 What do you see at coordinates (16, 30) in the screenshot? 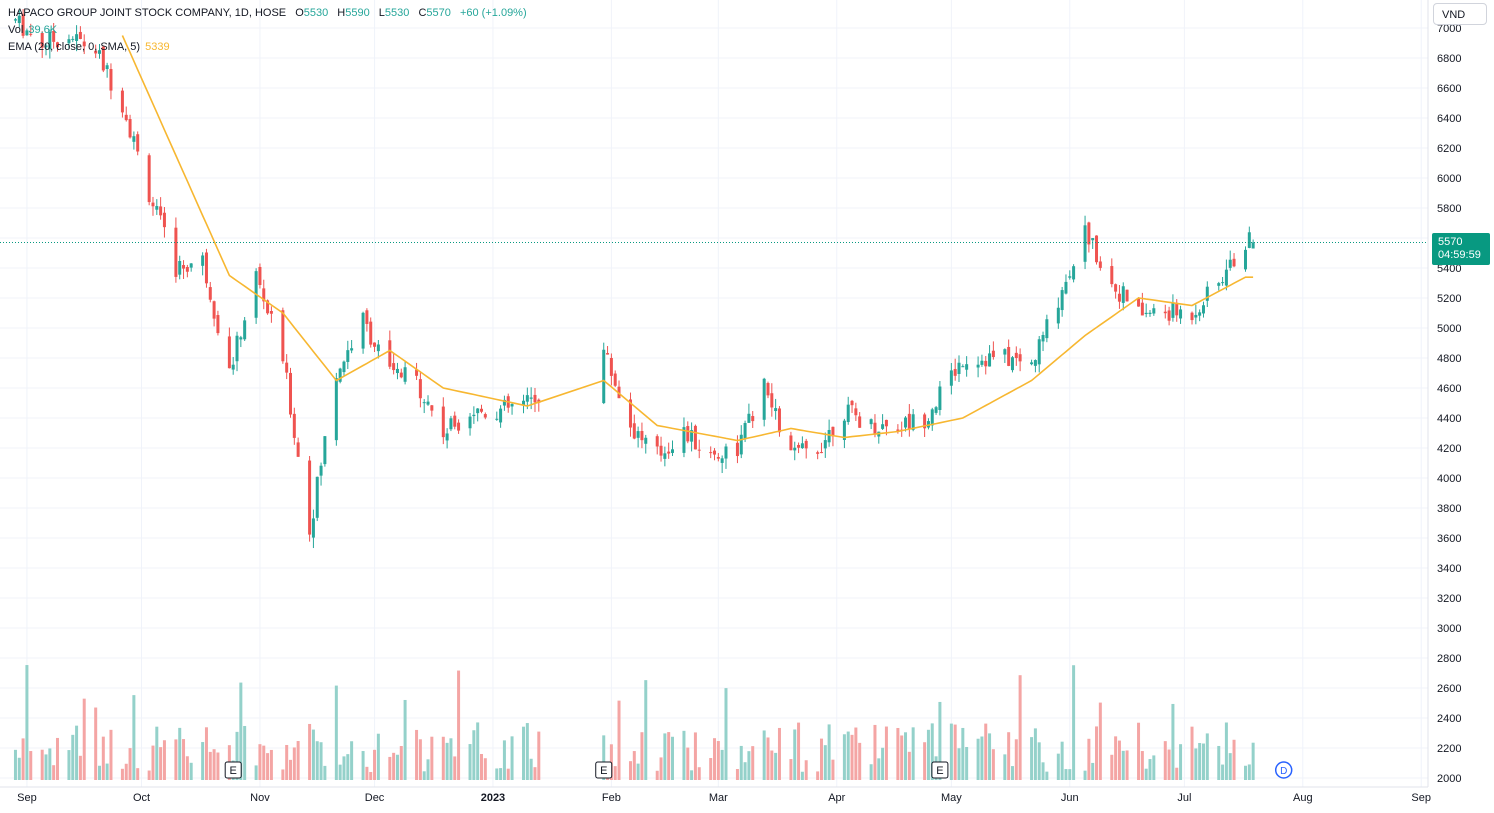
I see `volume-label: Vol` at bounding box center [16, 30].